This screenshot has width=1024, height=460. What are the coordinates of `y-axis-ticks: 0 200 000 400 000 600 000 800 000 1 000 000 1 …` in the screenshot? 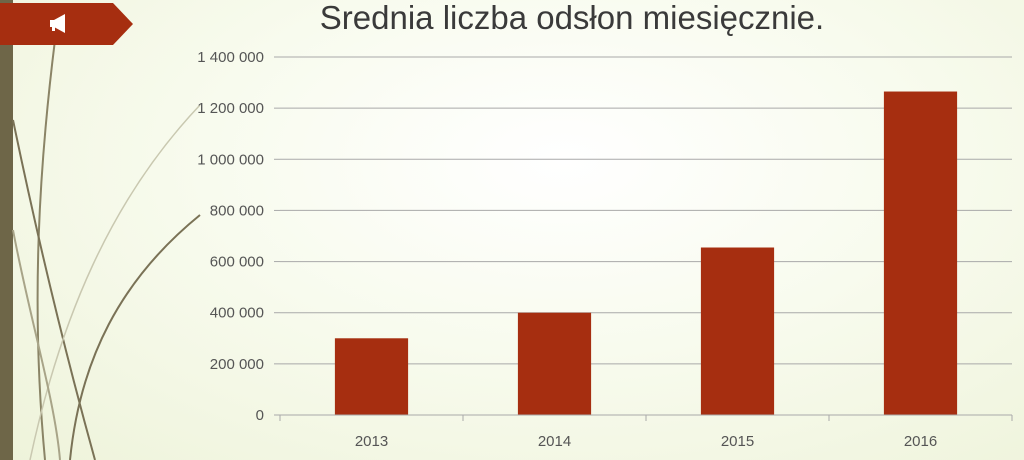 It's located at (238, 236).